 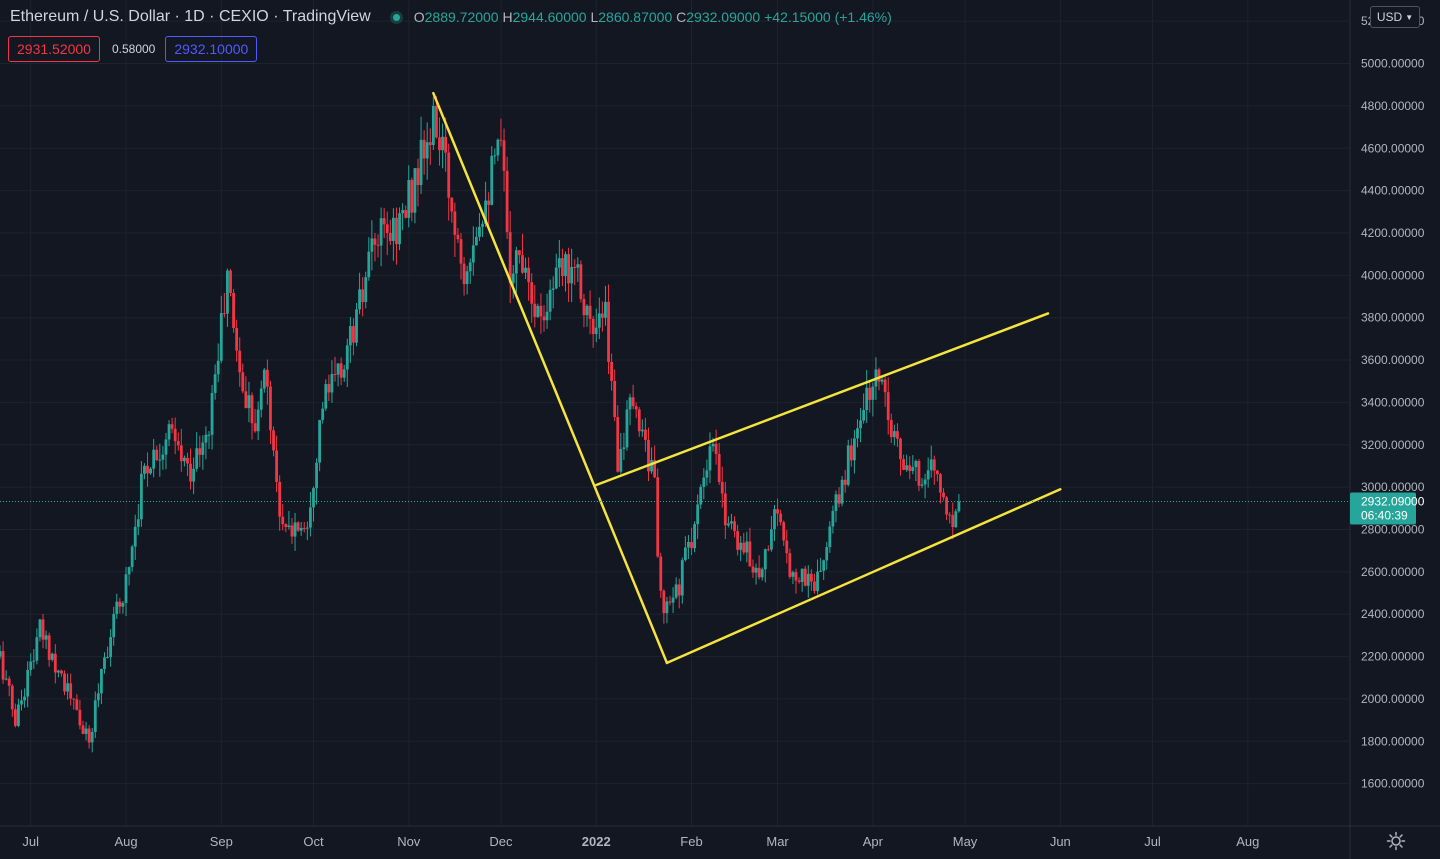 What do you see at coordinates (822, 399) in the screenshot?
I see `trendline-channel-upper` at bounding box center [822, 399].